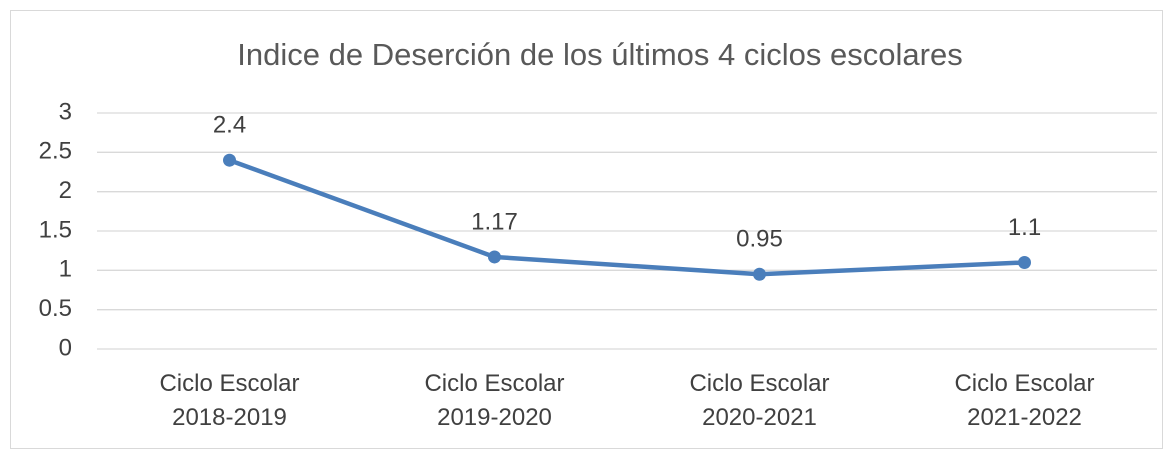 The height and width of the screenshot is (450, 1174). Describe the element at coordinates (55, 229) in the screenshot. I see `y-tick-label: 1.5` at that location.